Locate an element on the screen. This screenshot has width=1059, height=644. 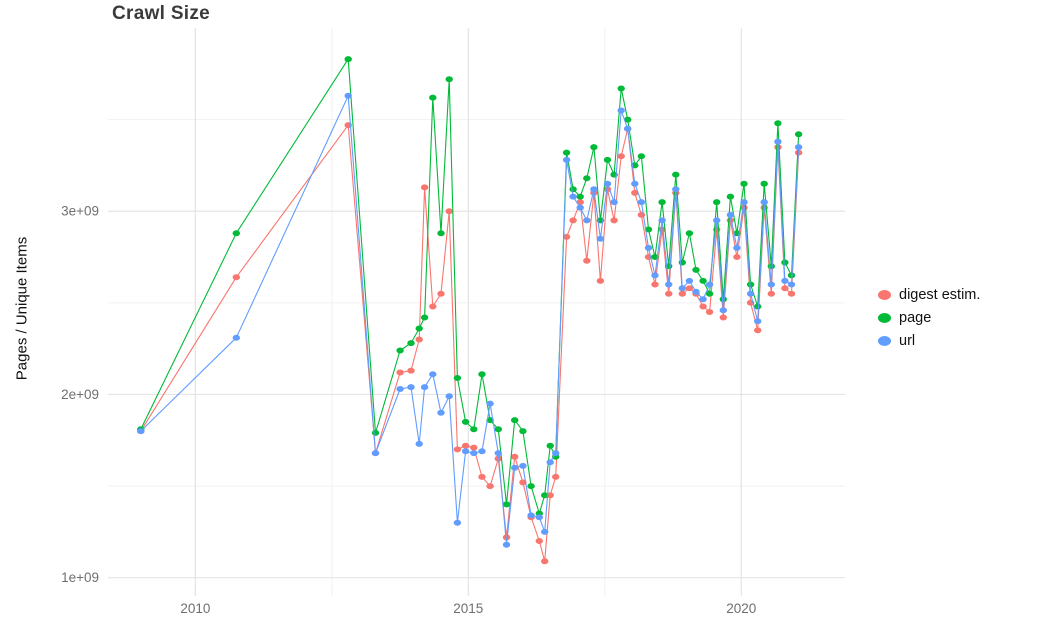
x-tick-label: 2020 is located at coordinates (741, 608).